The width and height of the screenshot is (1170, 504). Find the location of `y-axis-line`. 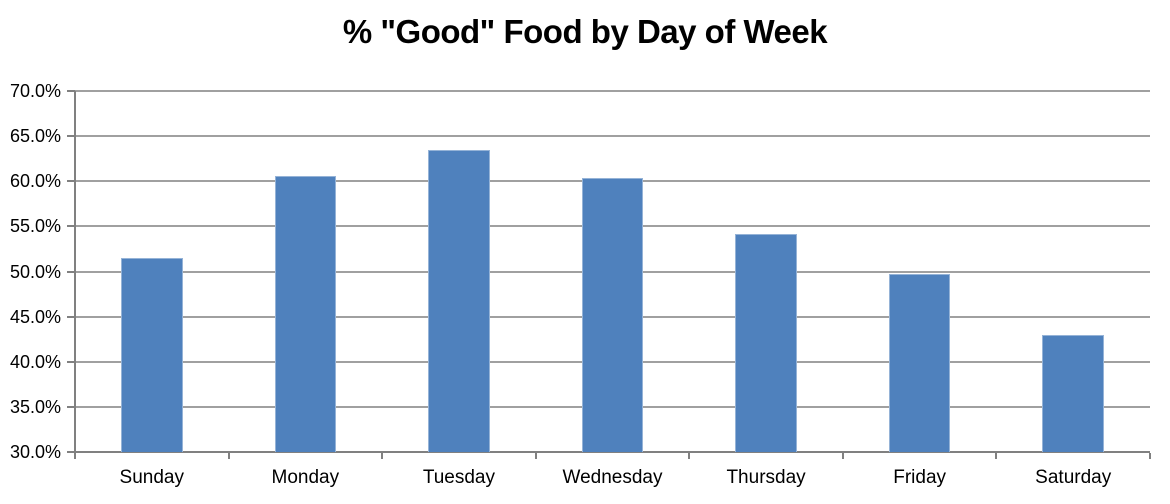

y-axis-line is located at coordinates (75, 271).